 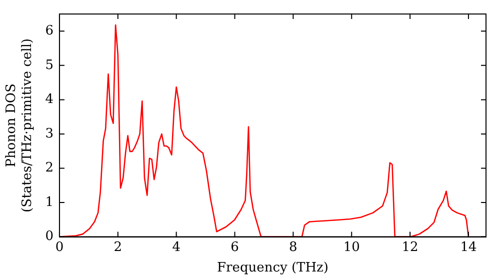 I want to click on y-tick-label: 3, so click(x=49, y=134).